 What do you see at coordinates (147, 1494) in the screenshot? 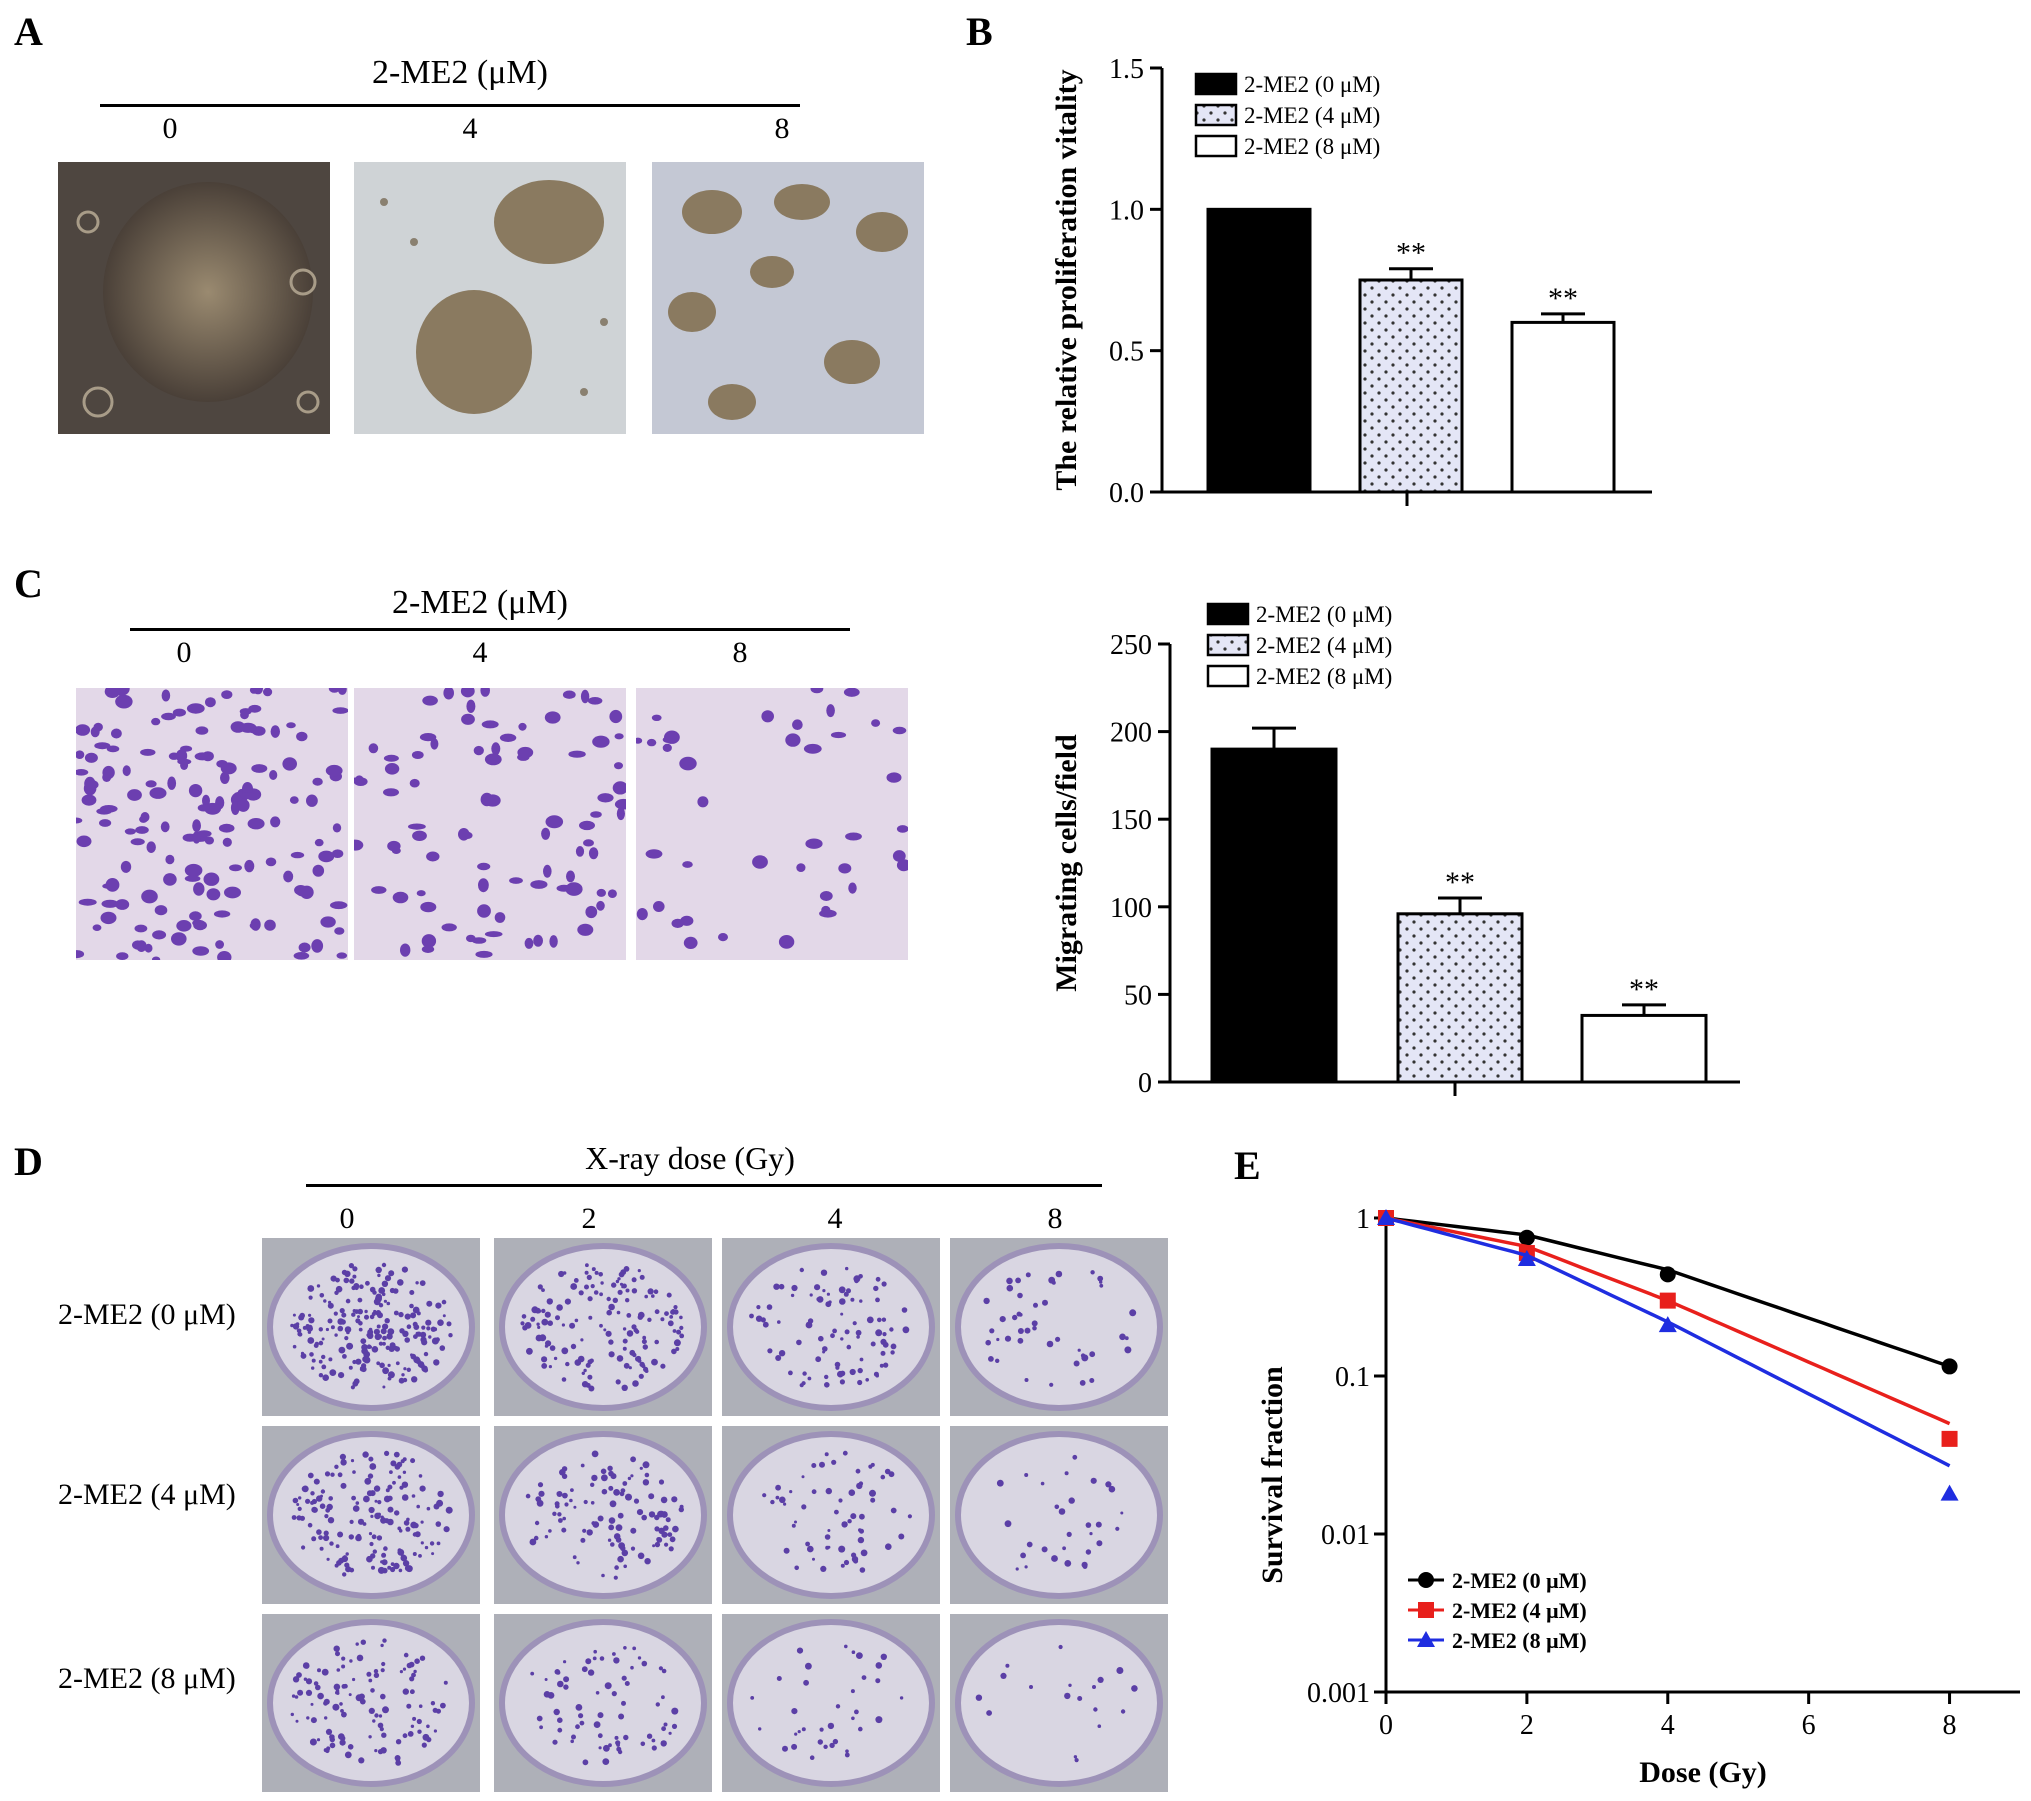
I see `panel-d-row-label-4: 2-ME2 (4 μM)` at bounding box center [147, 1494].